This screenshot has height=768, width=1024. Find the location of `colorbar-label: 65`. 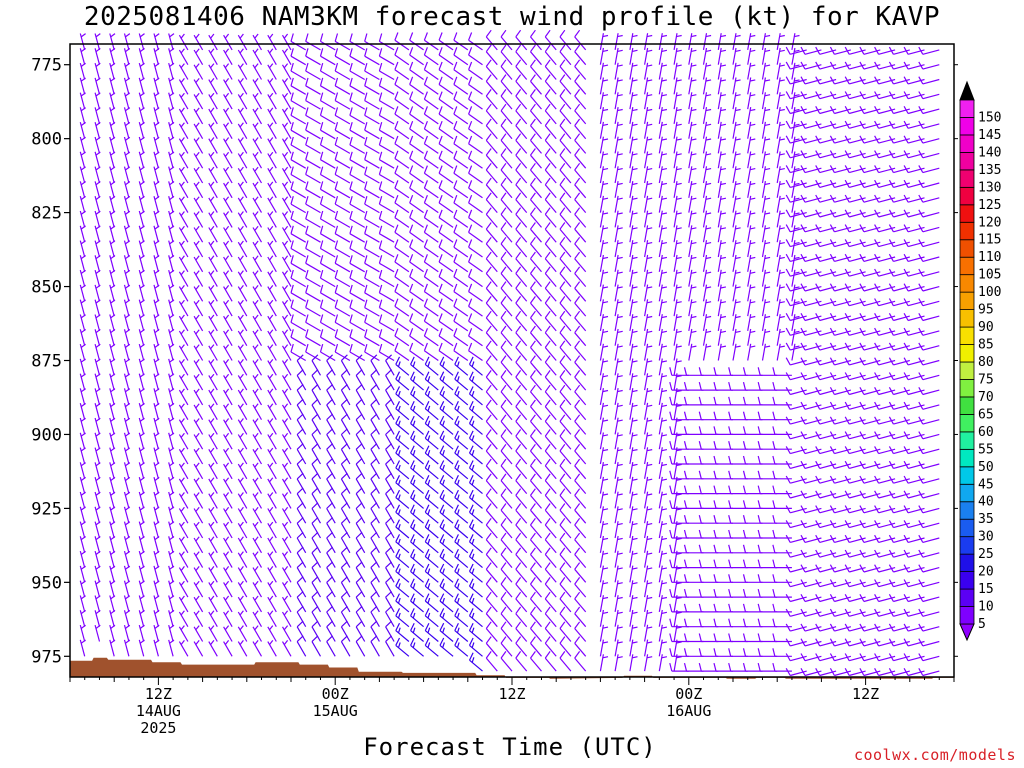

colorbar-label: 65 is located at coordinates (986, 414).